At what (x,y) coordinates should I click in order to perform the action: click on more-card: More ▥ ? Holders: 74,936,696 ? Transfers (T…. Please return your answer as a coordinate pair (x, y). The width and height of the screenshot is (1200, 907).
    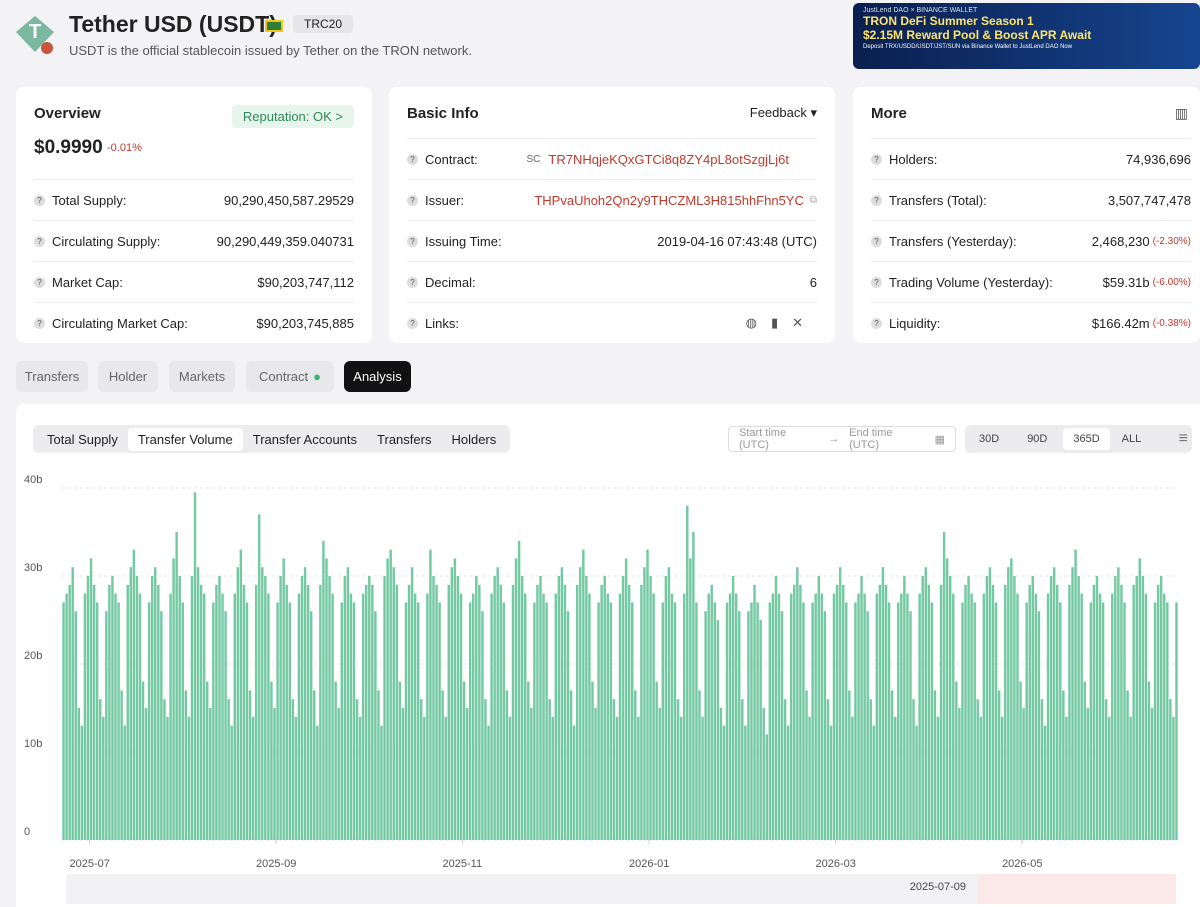
    Looking at the image, I should click on (1026, 215).